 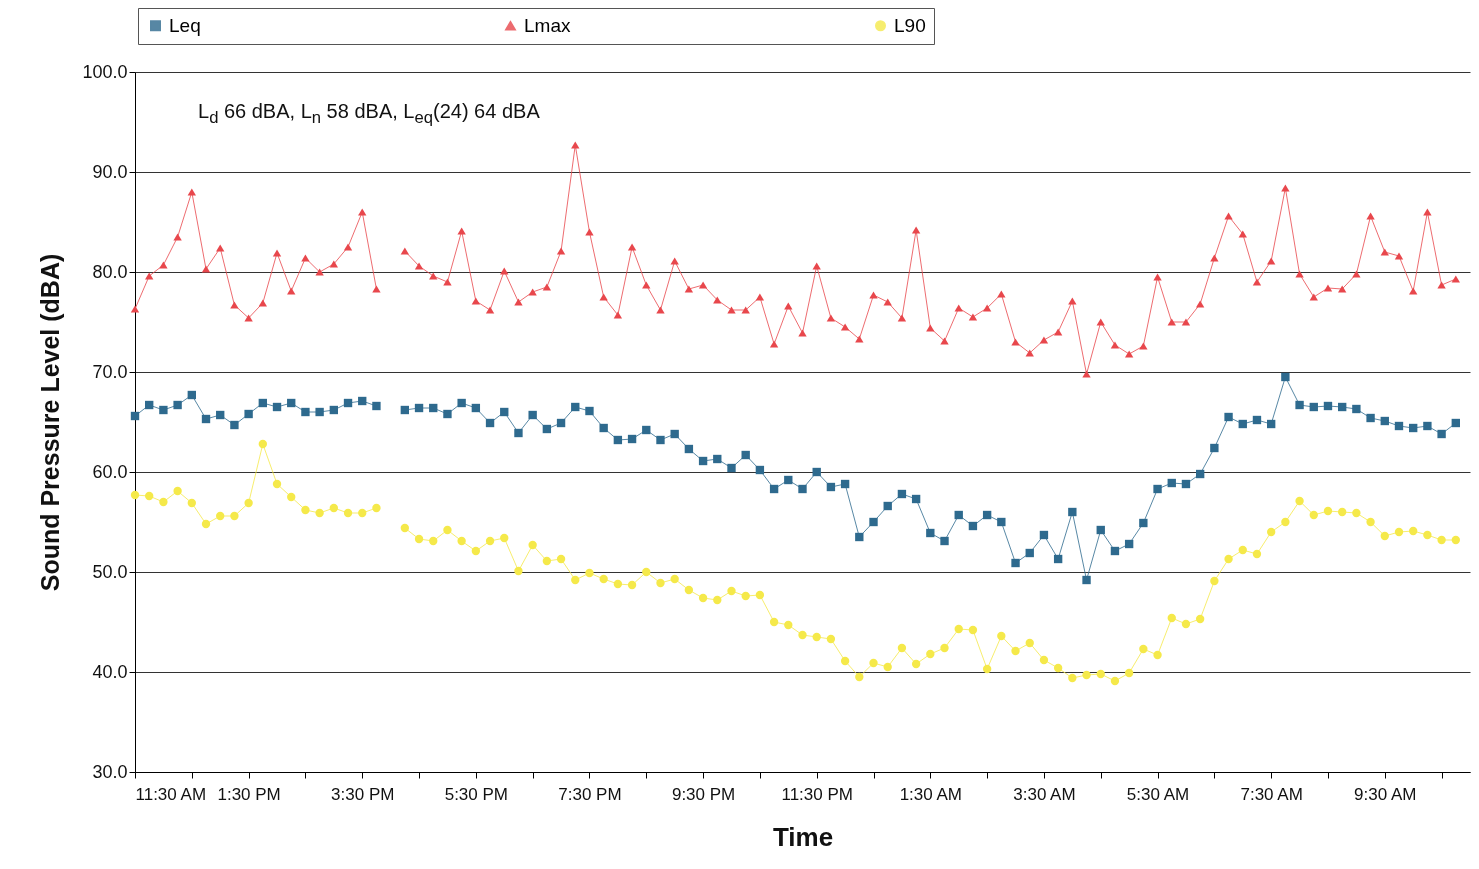 I want to click on y-tick-label: 90.0, so click(x=110, y=171).